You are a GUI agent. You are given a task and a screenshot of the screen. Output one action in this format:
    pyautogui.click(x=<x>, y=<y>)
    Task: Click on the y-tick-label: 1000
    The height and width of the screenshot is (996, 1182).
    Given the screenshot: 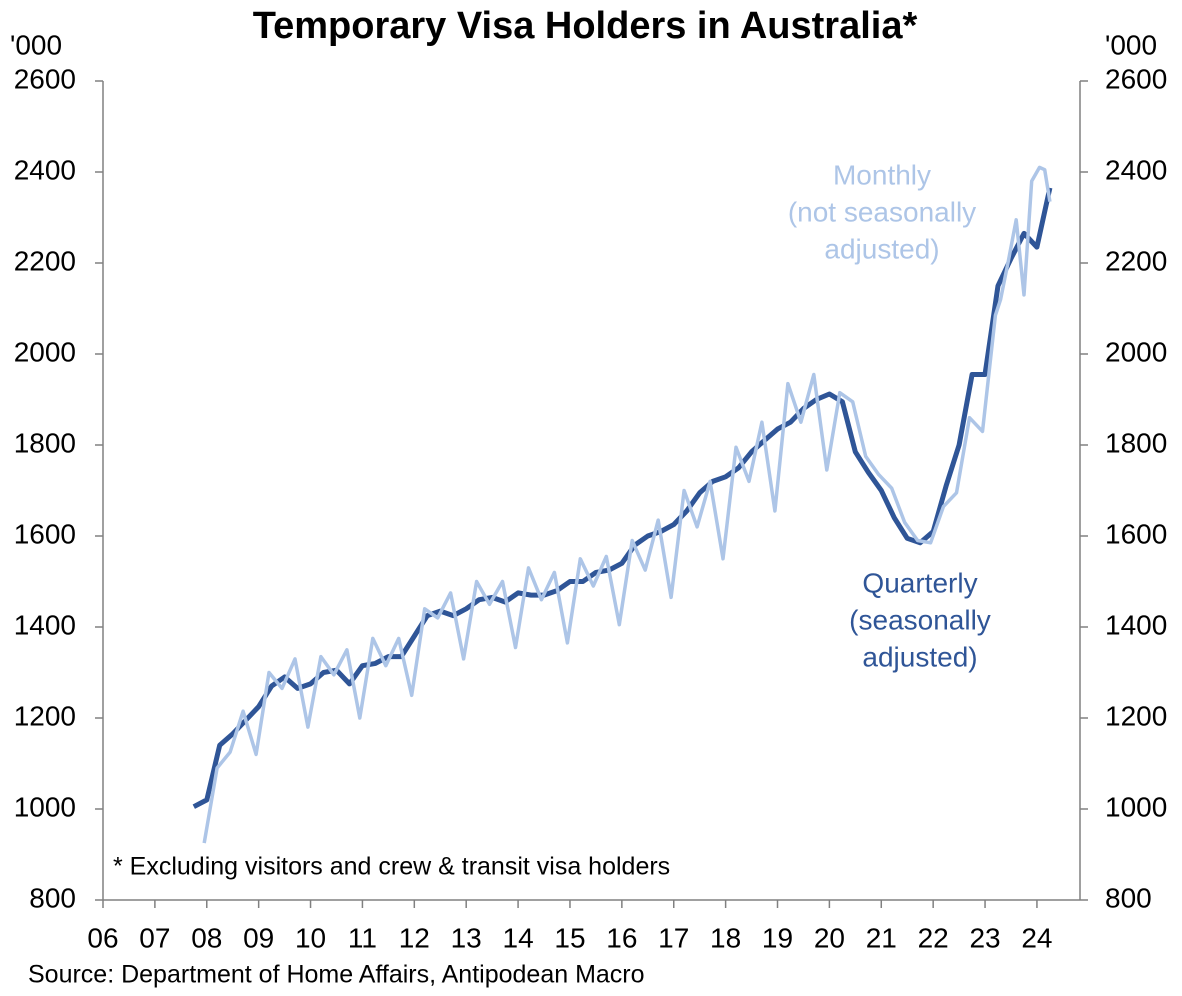 What is the action you would take?
    pyautogui.click(x=45, y=806)
    